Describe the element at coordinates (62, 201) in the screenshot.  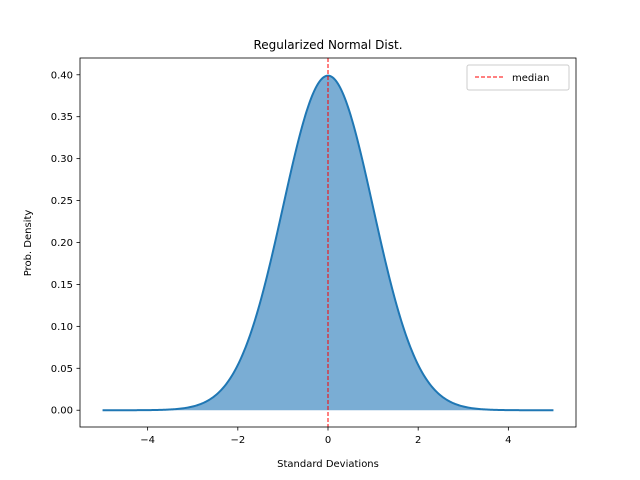
I see `y-tick-label: 0.25` at that location.